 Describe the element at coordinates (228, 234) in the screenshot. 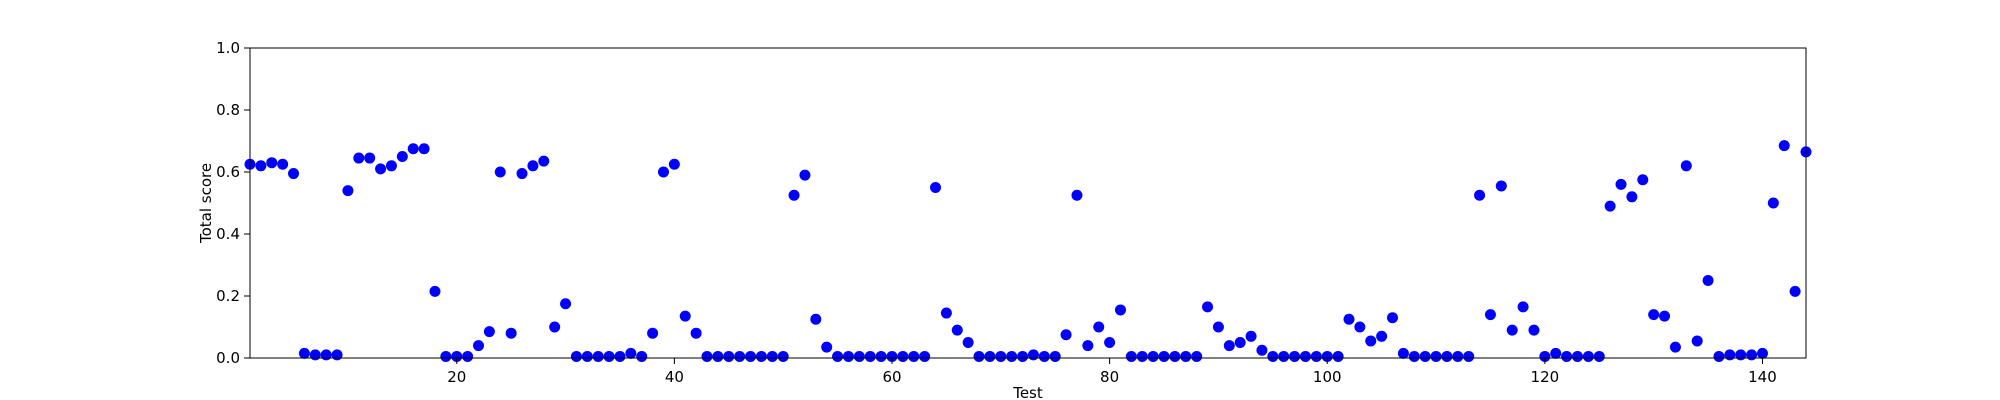

I see `y-tick-label: 0.4` at that location.